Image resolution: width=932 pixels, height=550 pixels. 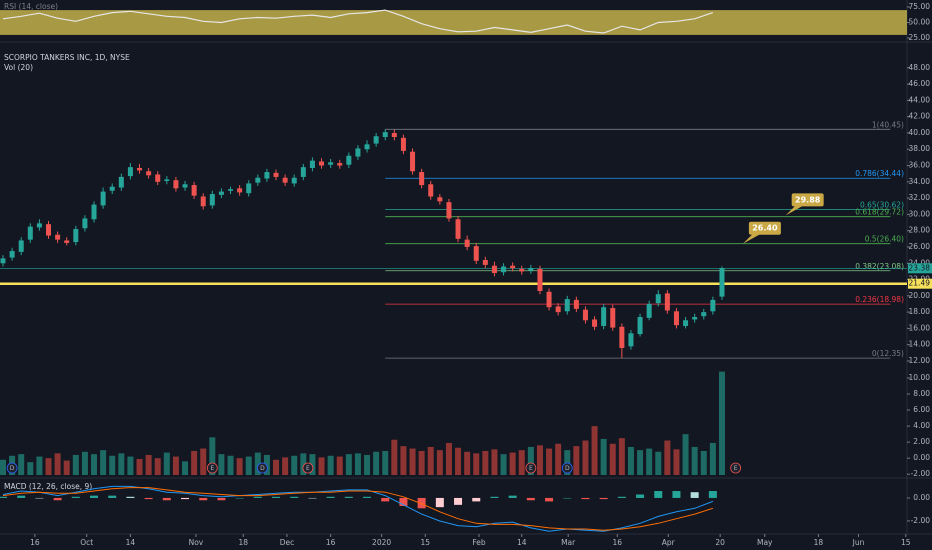 I want to click on x-tick-label: Feb, so click(x=479, y=542).